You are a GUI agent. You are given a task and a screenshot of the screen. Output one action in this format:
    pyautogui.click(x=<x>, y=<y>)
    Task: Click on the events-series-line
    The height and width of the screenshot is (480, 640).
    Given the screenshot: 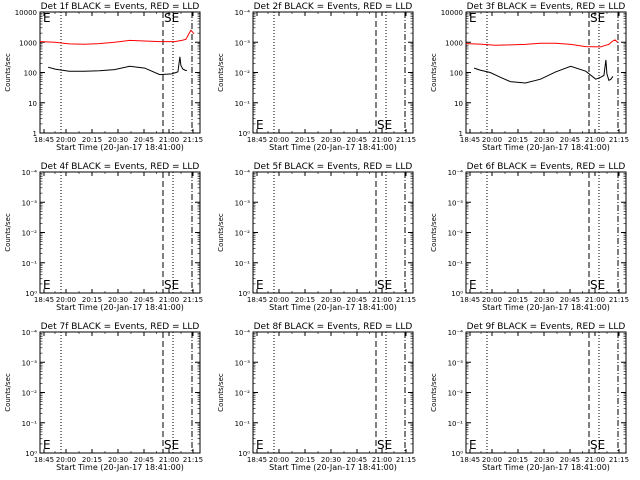 What is the action you would take?
    pyautogui.click(x=543, y=71)
    